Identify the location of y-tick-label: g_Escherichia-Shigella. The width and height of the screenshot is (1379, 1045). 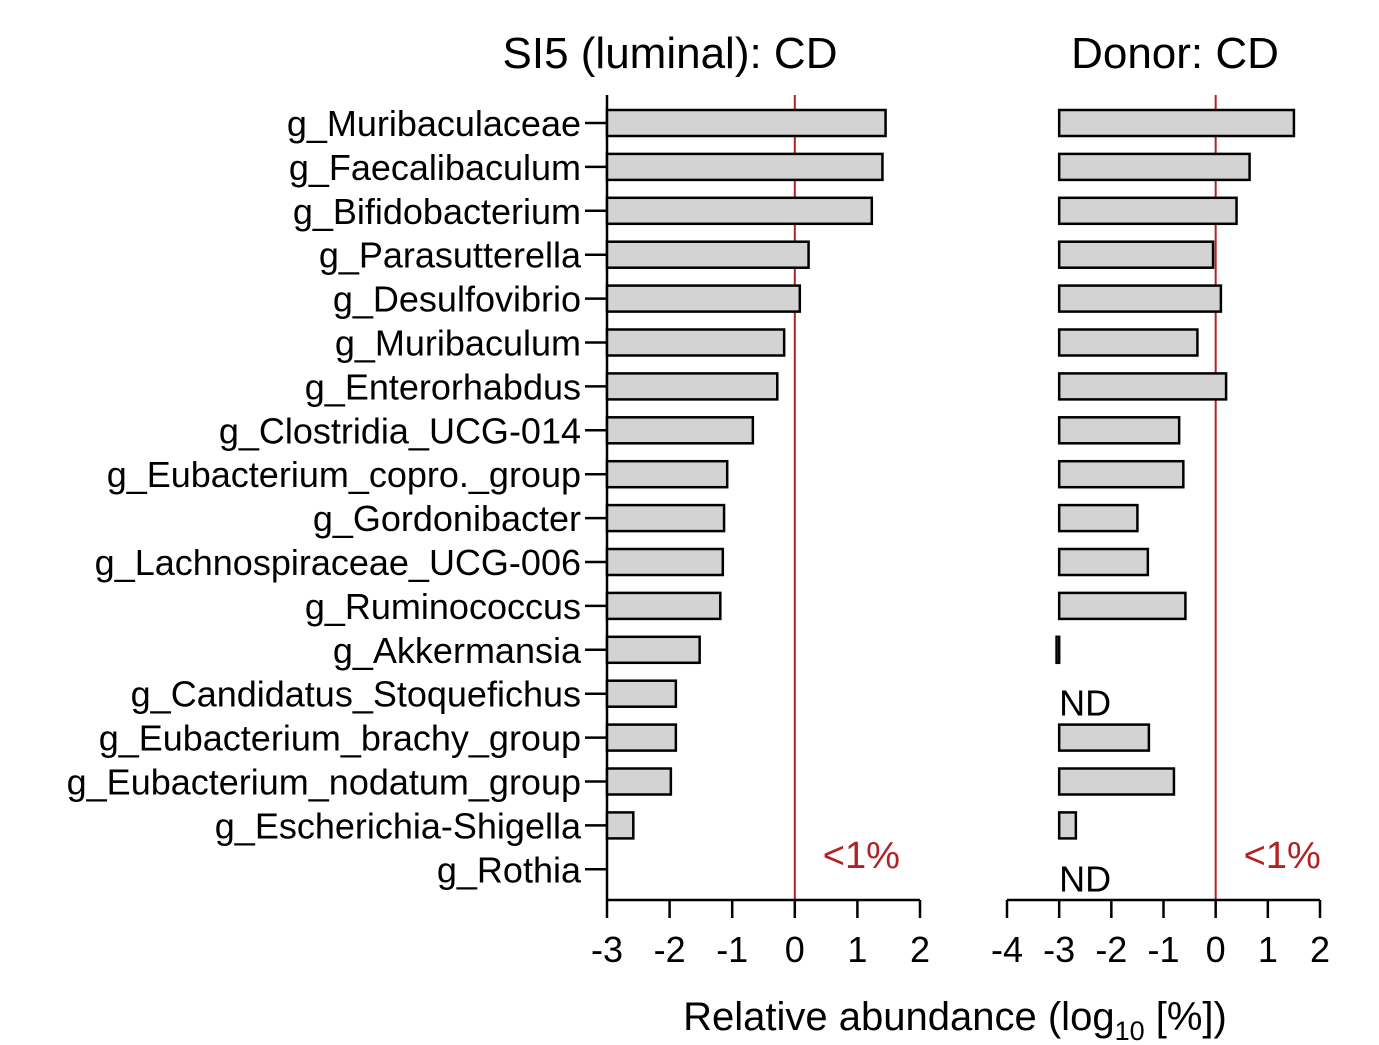
(398, 825).